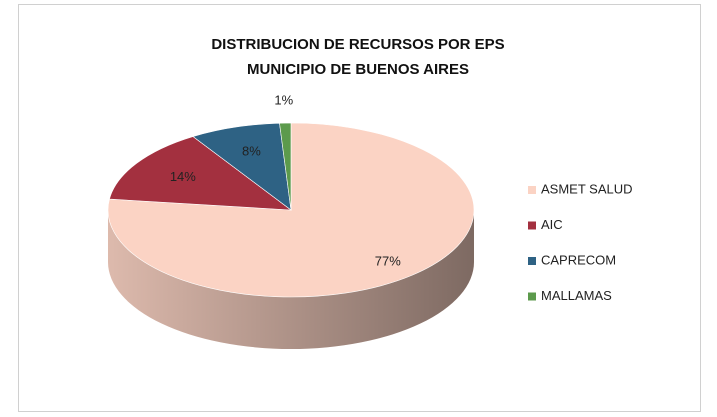 Image resolution: width=717 pixels, height=417 pixels. What do you see at coordinates (283, 100) in the screenshot?
I see `data-label: 1%` at bounding box center [283, 100].